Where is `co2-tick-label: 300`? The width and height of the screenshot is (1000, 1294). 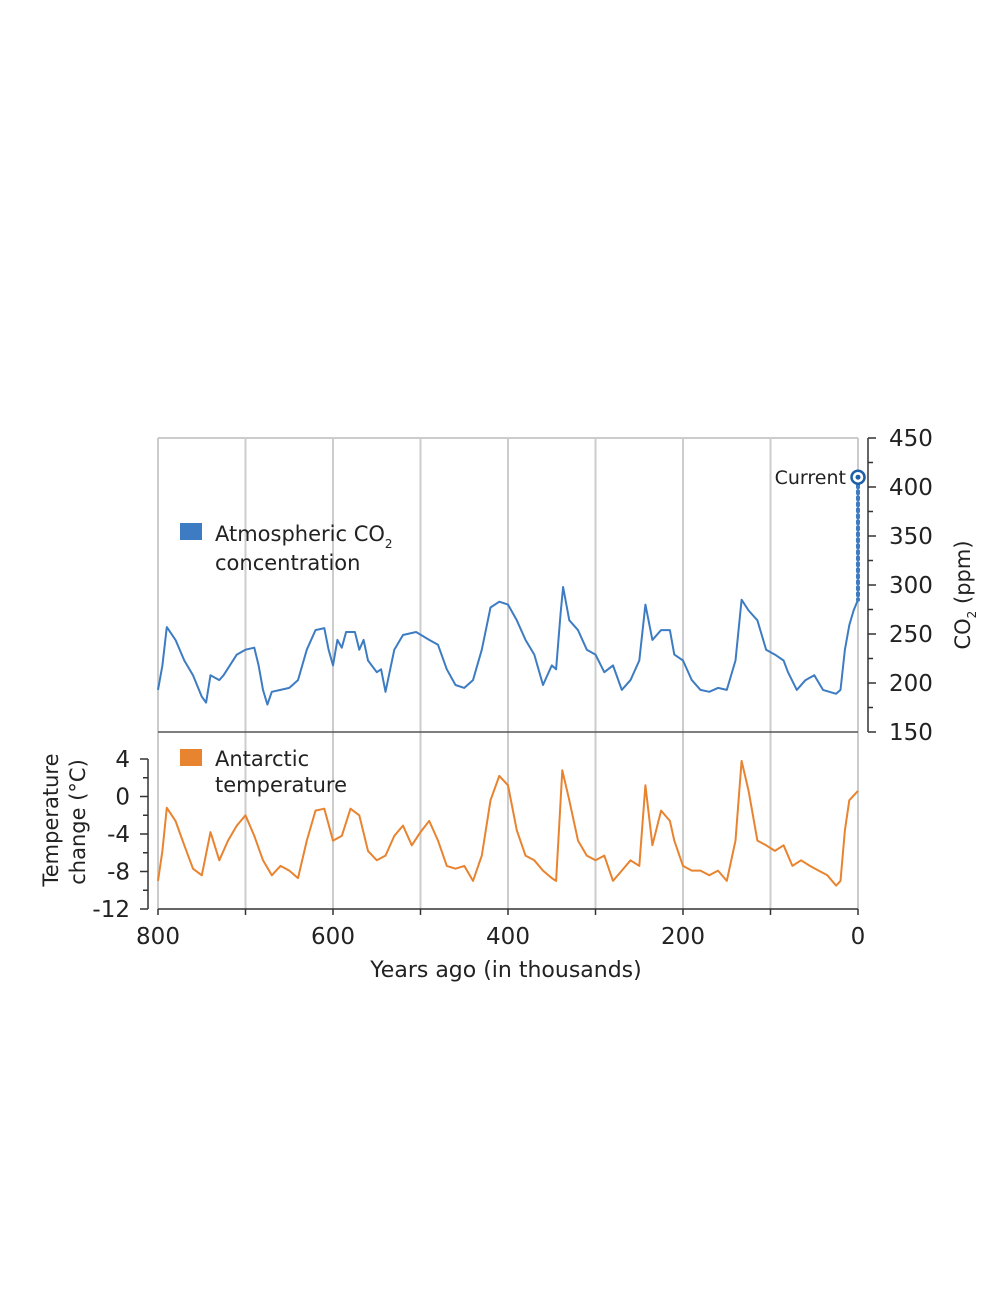 co2-tick-label: 300 is located at coordinates (911, 586).